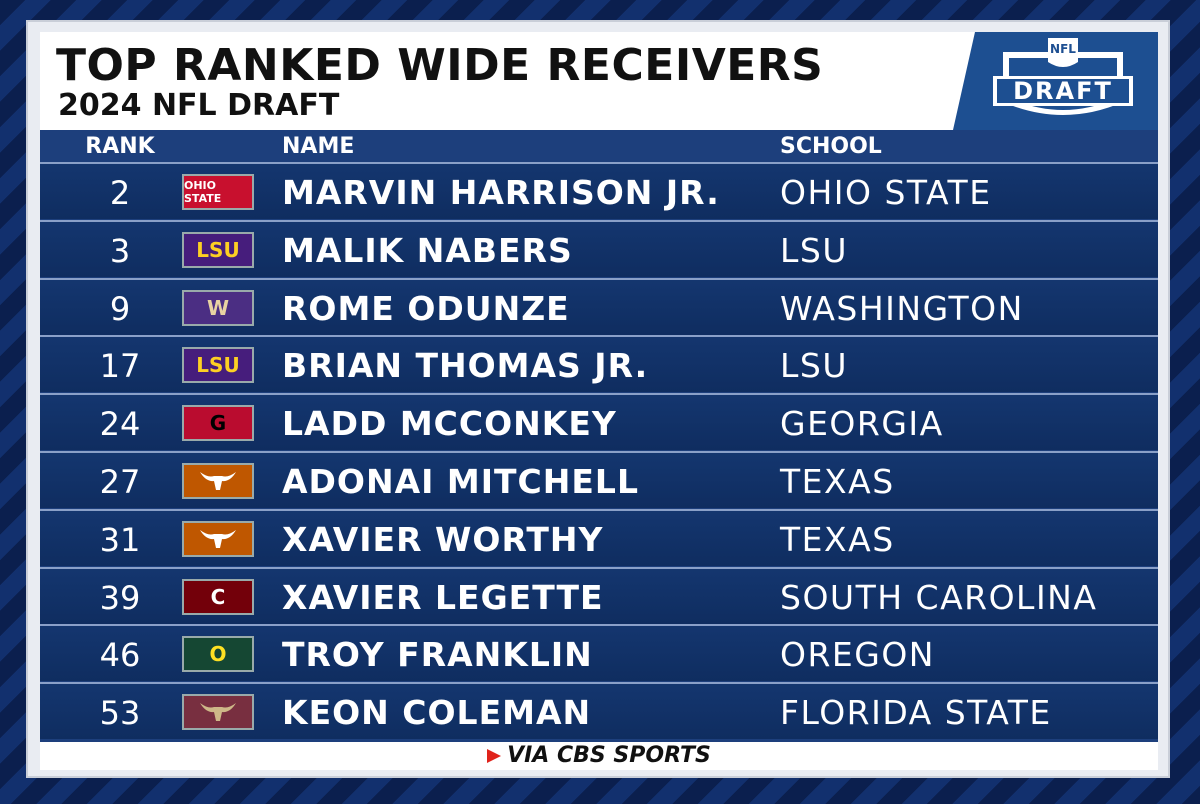 The width and height of the screenshot is (1200, 804). Describe the element at coordinates (437, 655) in the screenshot. I see `player-name: TROY FRANKLIN` at that location.